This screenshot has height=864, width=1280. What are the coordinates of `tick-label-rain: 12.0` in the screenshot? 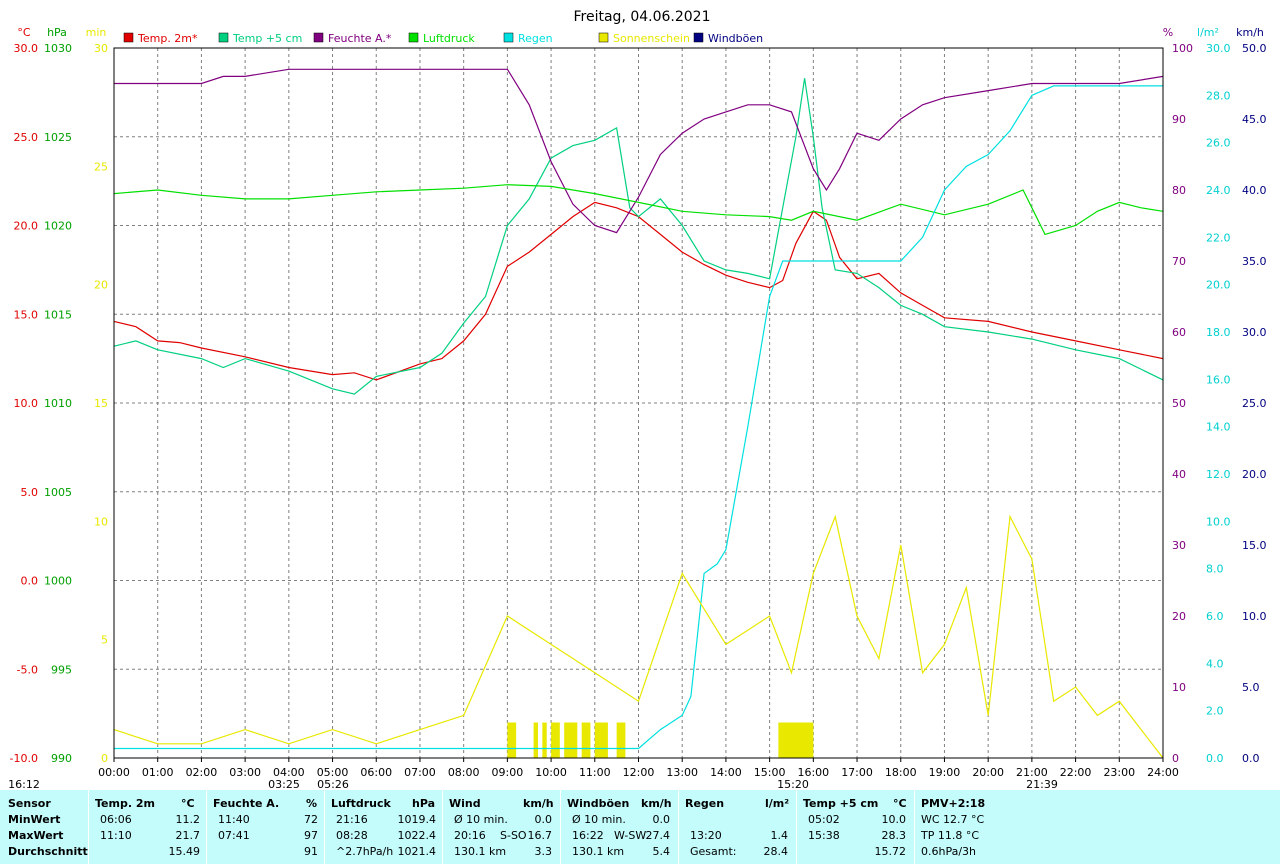 It's located at (1218, 474).